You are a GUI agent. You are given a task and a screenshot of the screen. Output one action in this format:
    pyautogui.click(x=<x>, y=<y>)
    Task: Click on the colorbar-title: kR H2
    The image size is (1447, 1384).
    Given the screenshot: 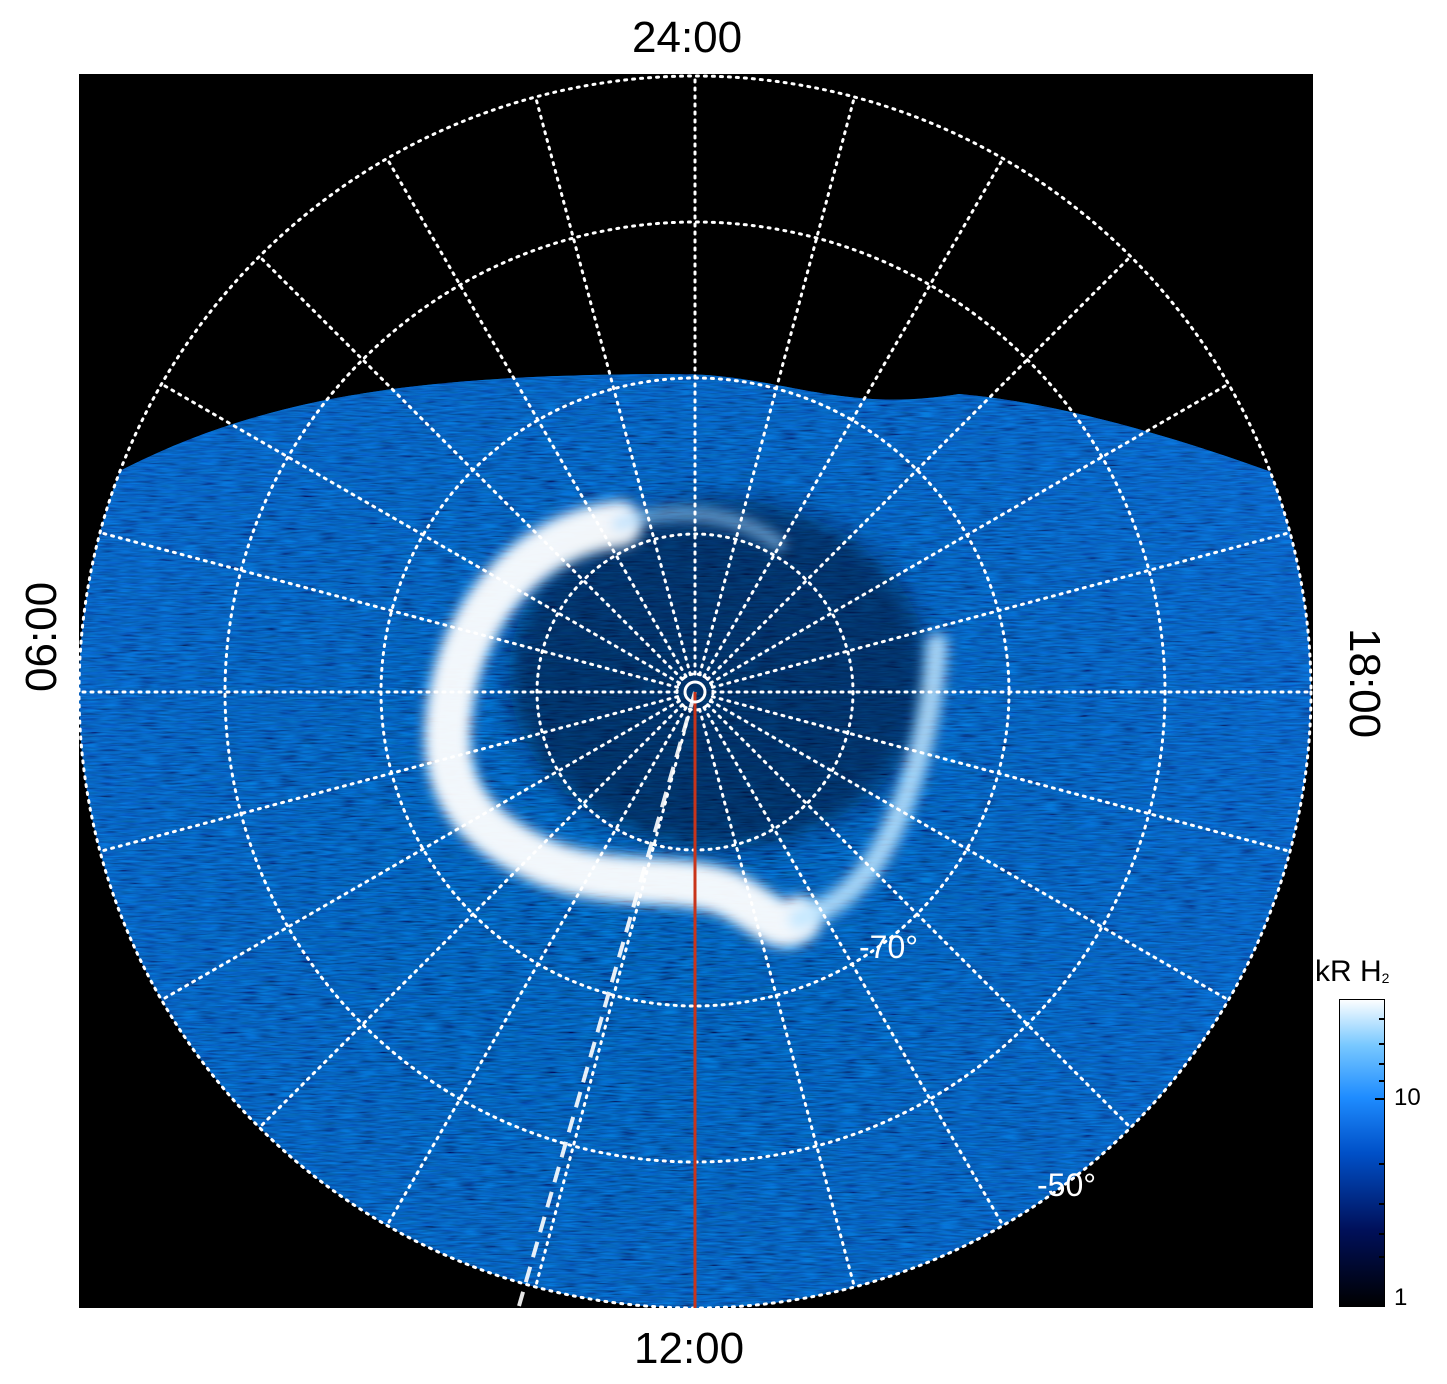 What is the action you would take?
    pyautogui.click(x=1352, y=971)
    